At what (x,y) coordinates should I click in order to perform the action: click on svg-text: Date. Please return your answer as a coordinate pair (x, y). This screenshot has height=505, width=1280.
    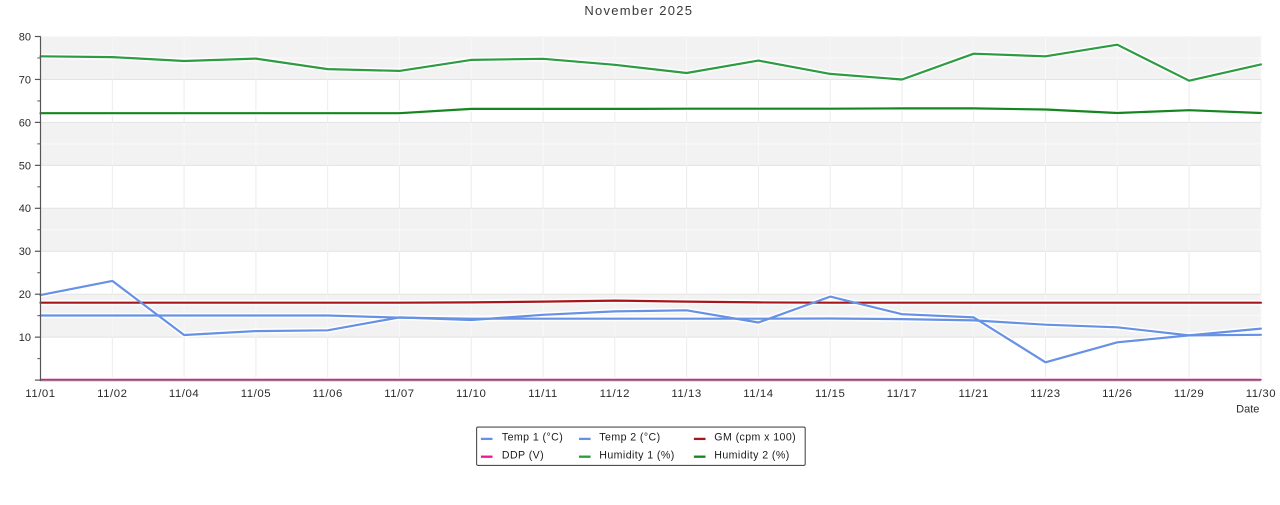
    Looking at the image, I should click on (1247, 410).